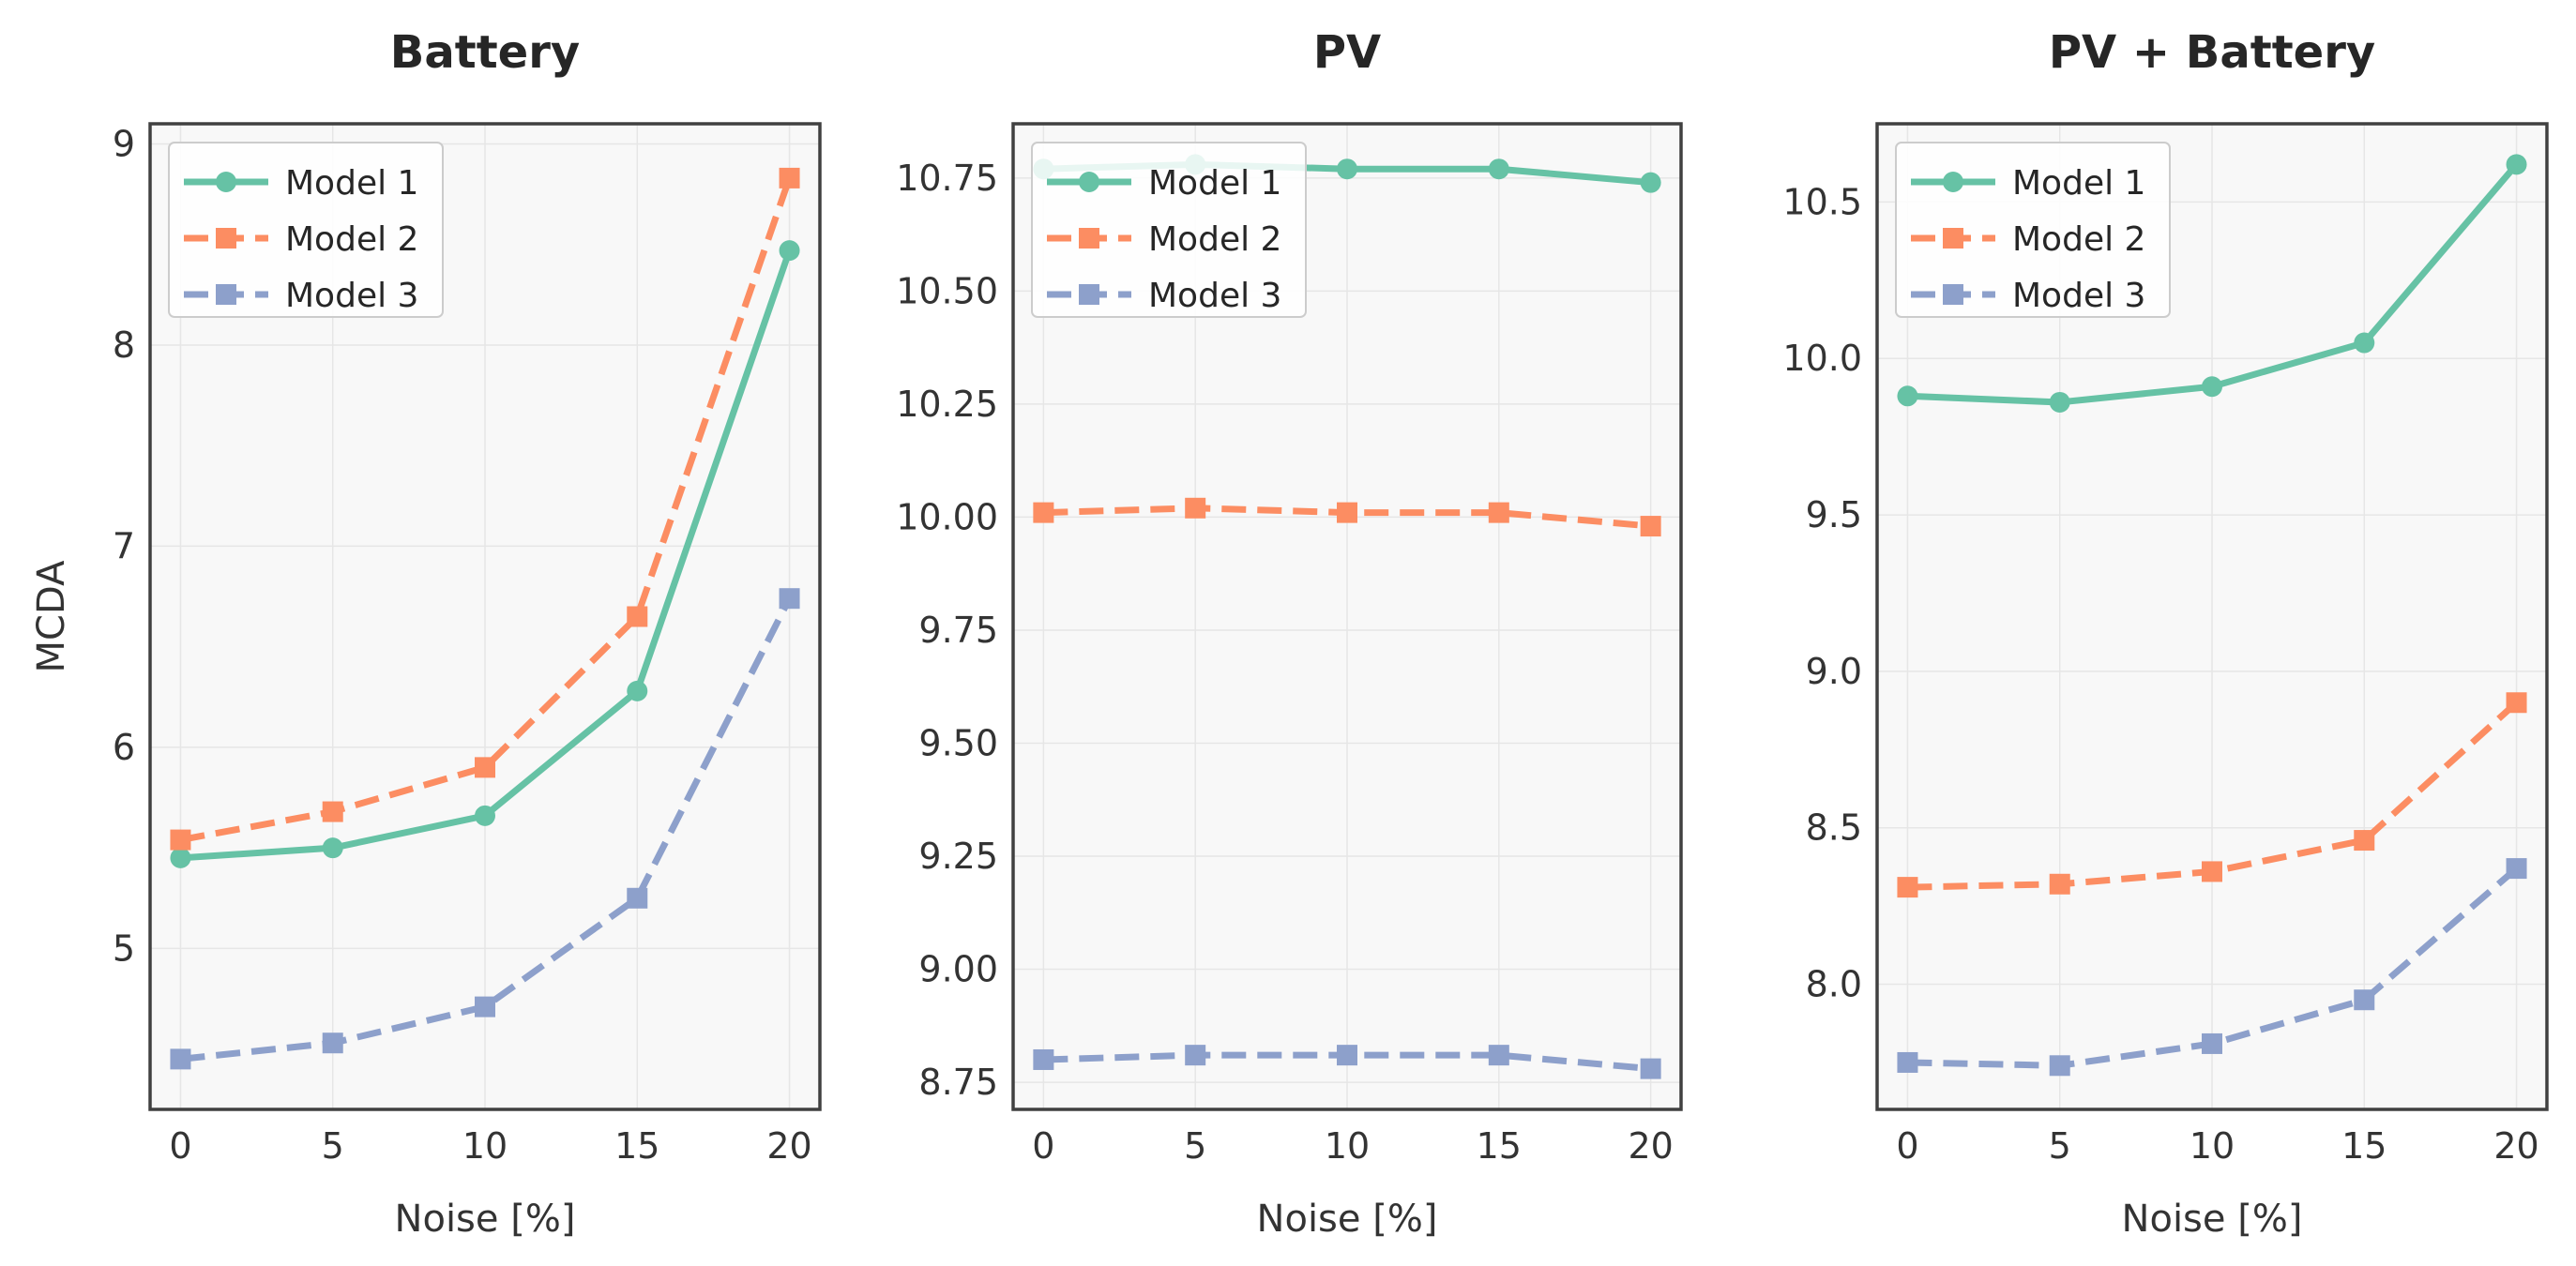 The width and height of the screenshot is (2576, 1266). Describe the element at coordinates (124, 143) in the screenshot. I see `y-tick-label: 9` at that location.